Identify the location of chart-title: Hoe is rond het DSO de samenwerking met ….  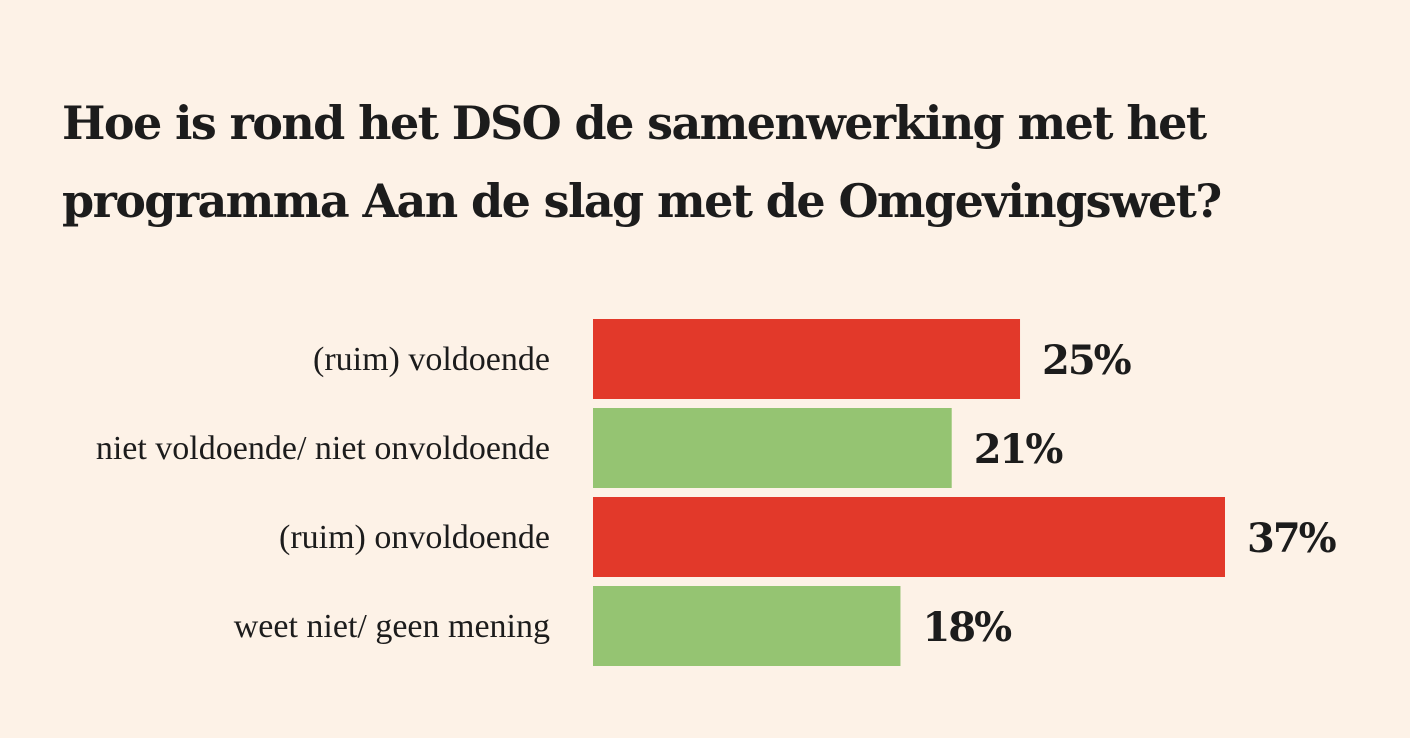
(642, 162).